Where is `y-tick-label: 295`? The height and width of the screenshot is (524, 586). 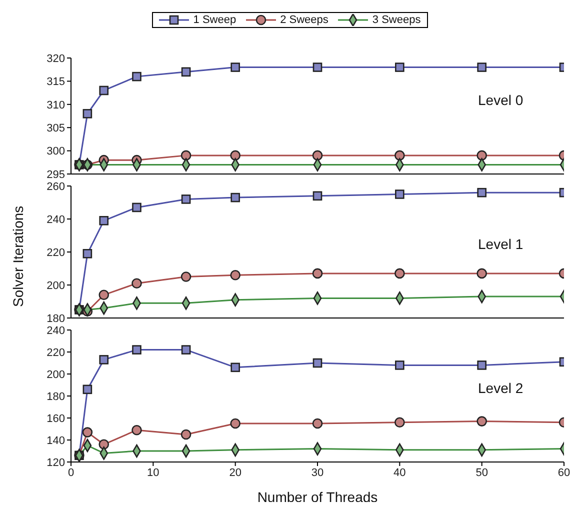 y-tick-label: 295 is located at coordinates (55, 174).